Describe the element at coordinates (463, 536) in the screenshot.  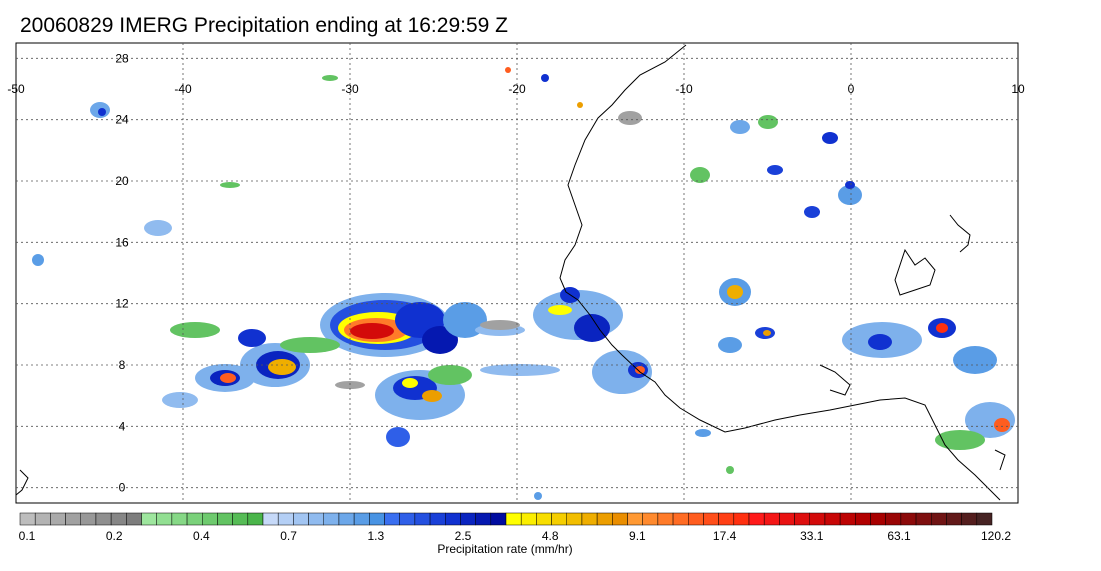
I see `colorbar-tick-label: 2.5` at that location.